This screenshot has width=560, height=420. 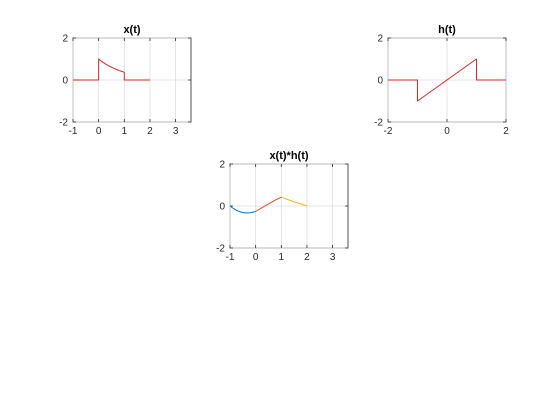 I want to click on subplot-title: x(t)*h(t), so click(x=288, y=156).